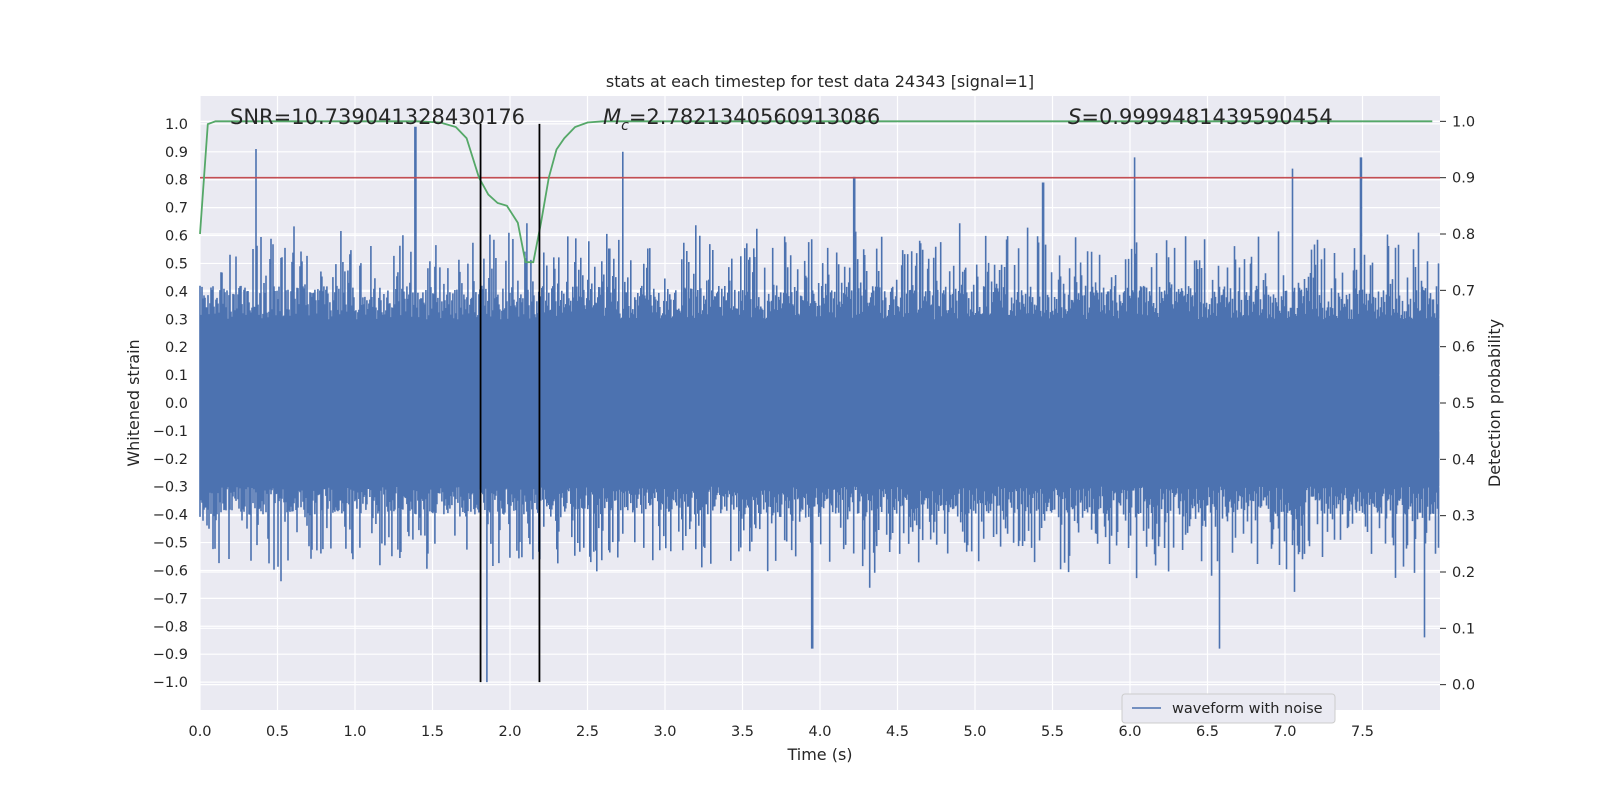 Image resolution: width=1600 pixels, height=800 pixels. Describe the element at coordinates (664, 732) in the screenshot. I see `x-tick-label: 3.0` at that location.